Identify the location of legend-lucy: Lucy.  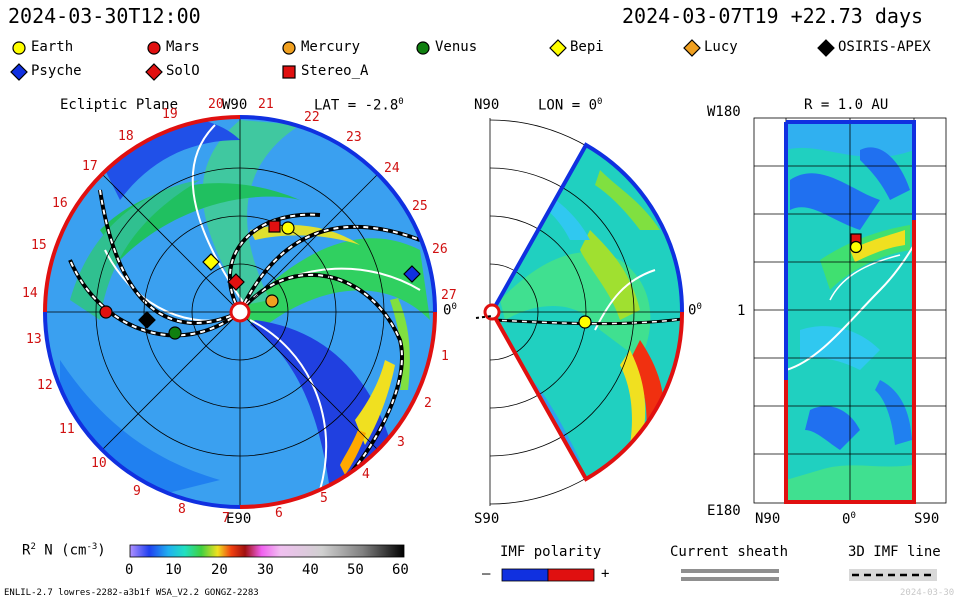
(721, 47).